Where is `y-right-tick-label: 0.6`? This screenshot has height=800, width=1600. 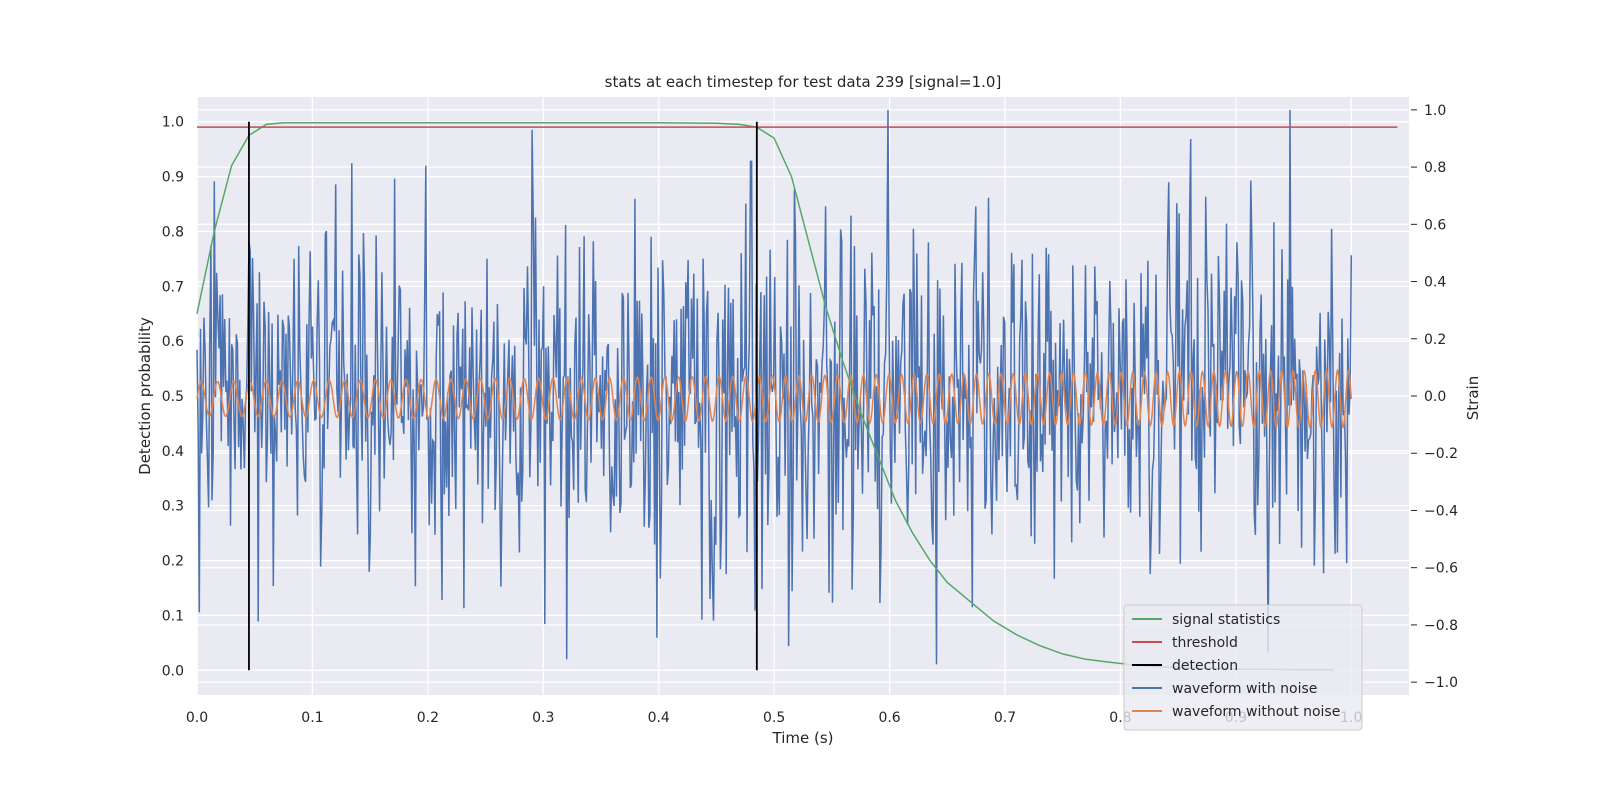 y-right-tick-label: 0.6 is located at coordinates (1435, 225).